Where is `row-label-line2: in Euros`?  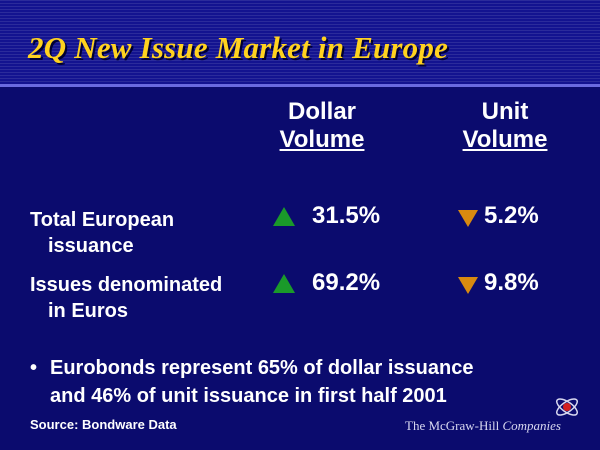 row-label-line2: in Euros is located at coordinates (88, 311).